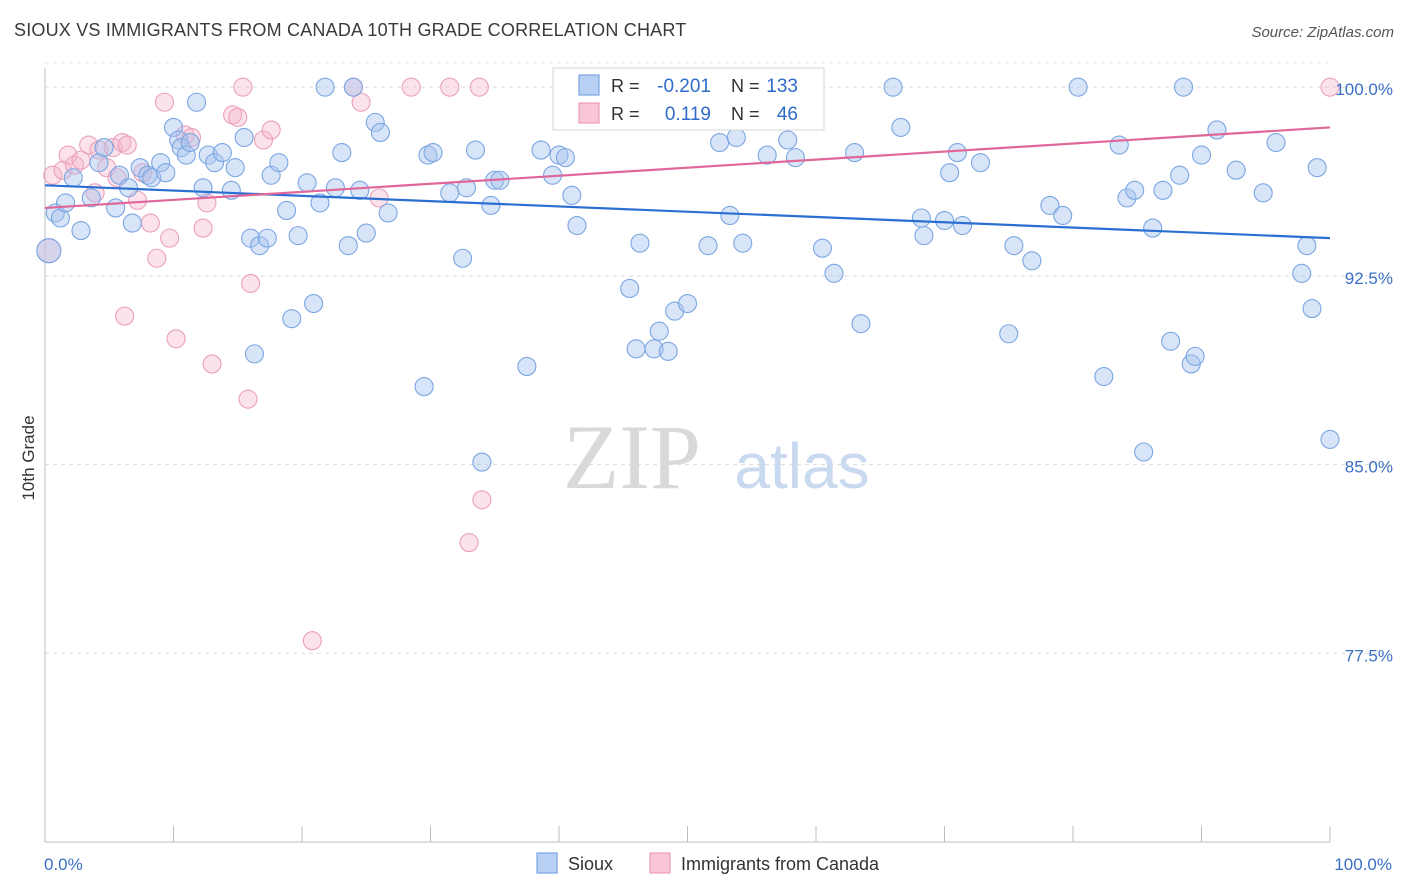 The height and width of the screenshot is (892, 1406). I want to click on stats-legend-box: R = -0.201 N = 133 R = 0.119 N = 46, so click(688, 99).